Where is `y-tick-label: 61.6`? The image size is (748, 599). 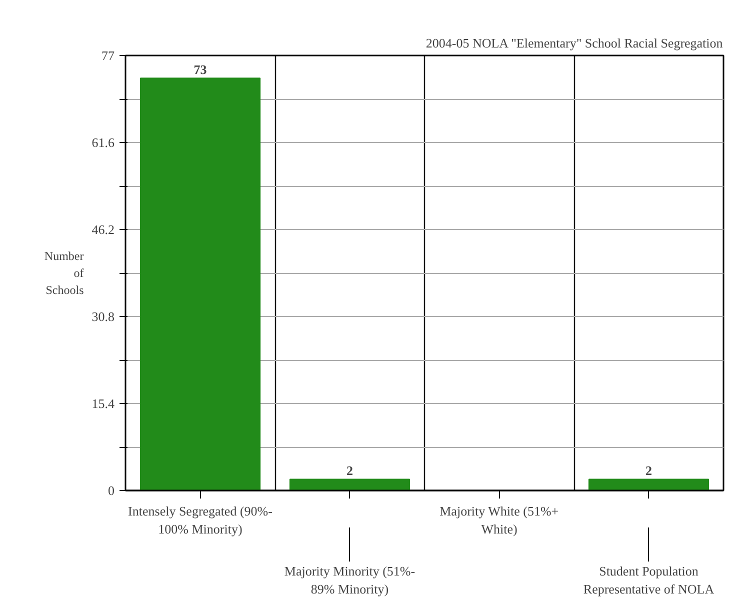 y-tick-label: 61.6 is located at coordinates (103, 142).